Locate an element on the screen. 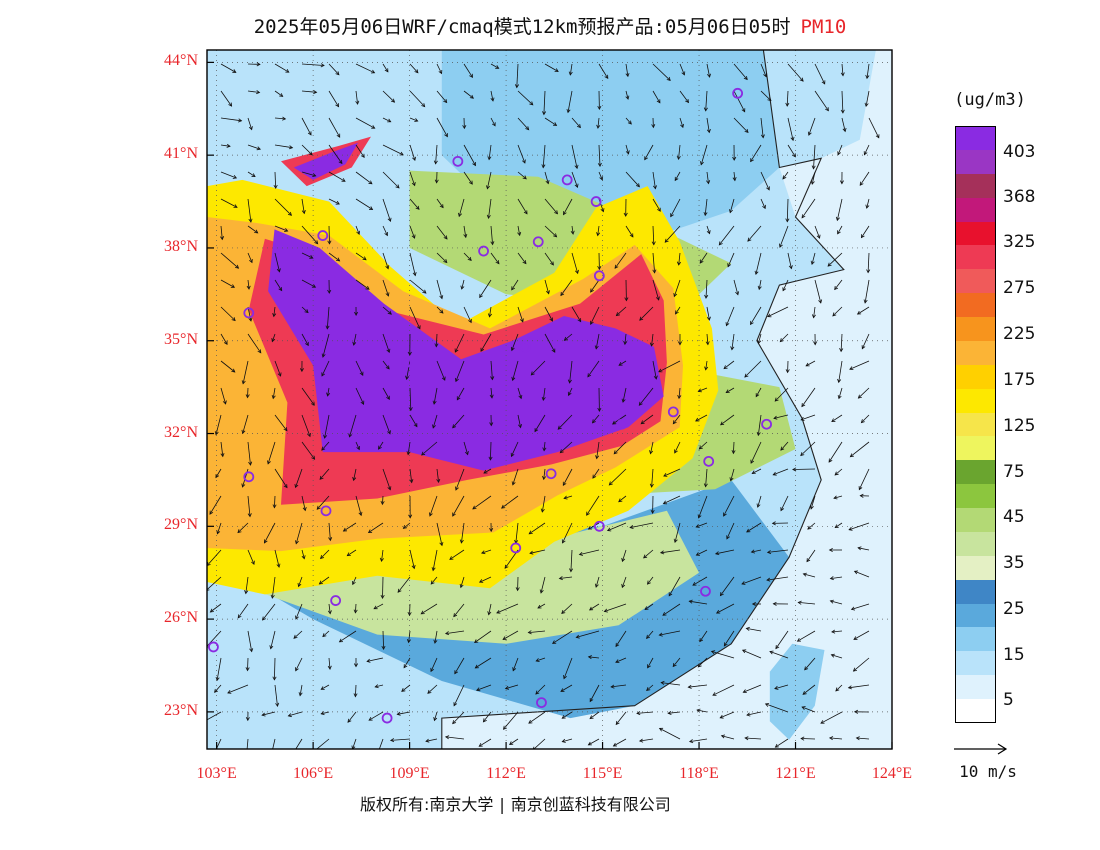 The height and width of the screenshot is (850, 1100). city-marker is located at coordinates (213, 647).